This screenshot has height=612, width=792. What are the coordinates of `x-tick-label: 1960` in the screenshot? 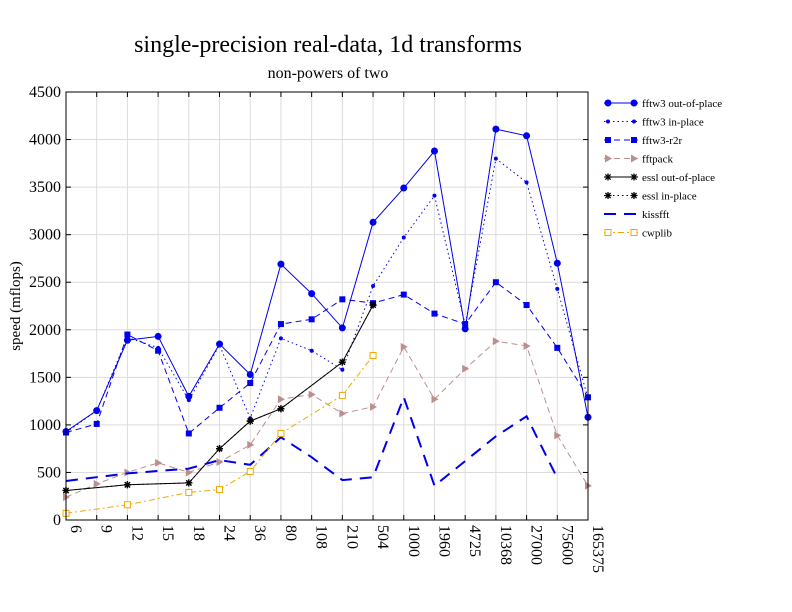 It's located at (443, 541).